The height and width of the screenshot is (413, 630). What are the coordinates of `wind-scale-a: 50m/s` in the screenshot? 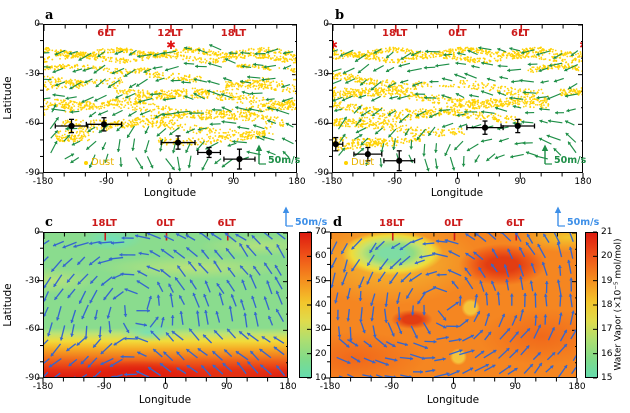 It's located at (277, 155).